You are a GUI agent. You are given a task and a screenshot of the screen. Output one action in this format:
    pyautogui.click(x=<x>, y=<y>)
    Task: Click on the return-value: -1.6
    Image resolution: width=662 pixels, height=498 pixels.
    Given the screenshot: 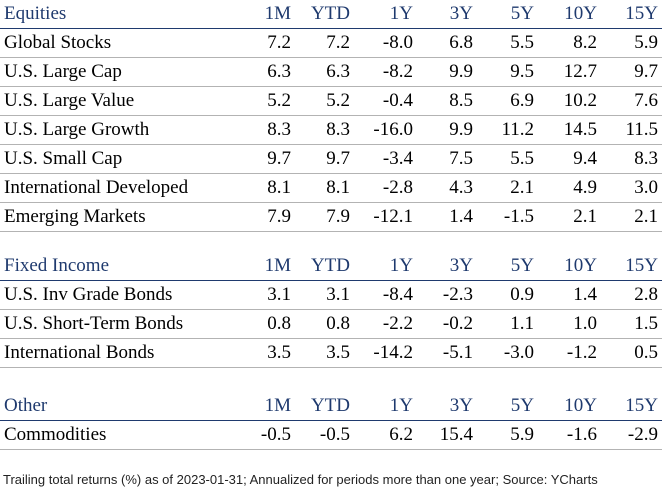 What is the action you would take?
    pyautogui.click(x=581, y=434)
    